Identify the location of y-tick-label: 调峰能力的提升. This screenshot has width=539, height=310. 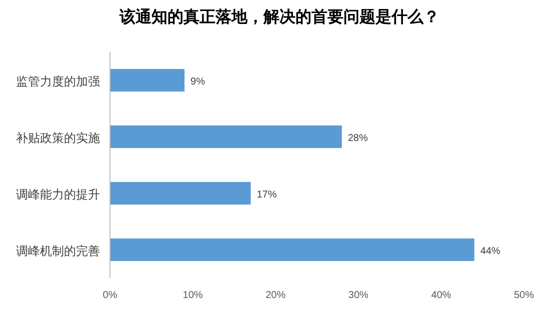
(58, 194).